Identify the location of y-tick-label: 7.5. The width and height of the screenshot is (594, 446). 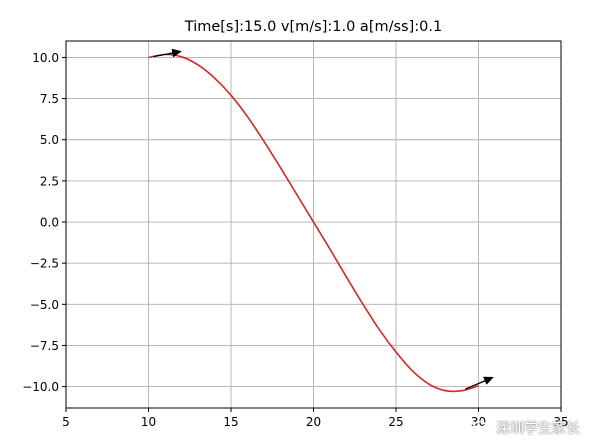
(49, 99).